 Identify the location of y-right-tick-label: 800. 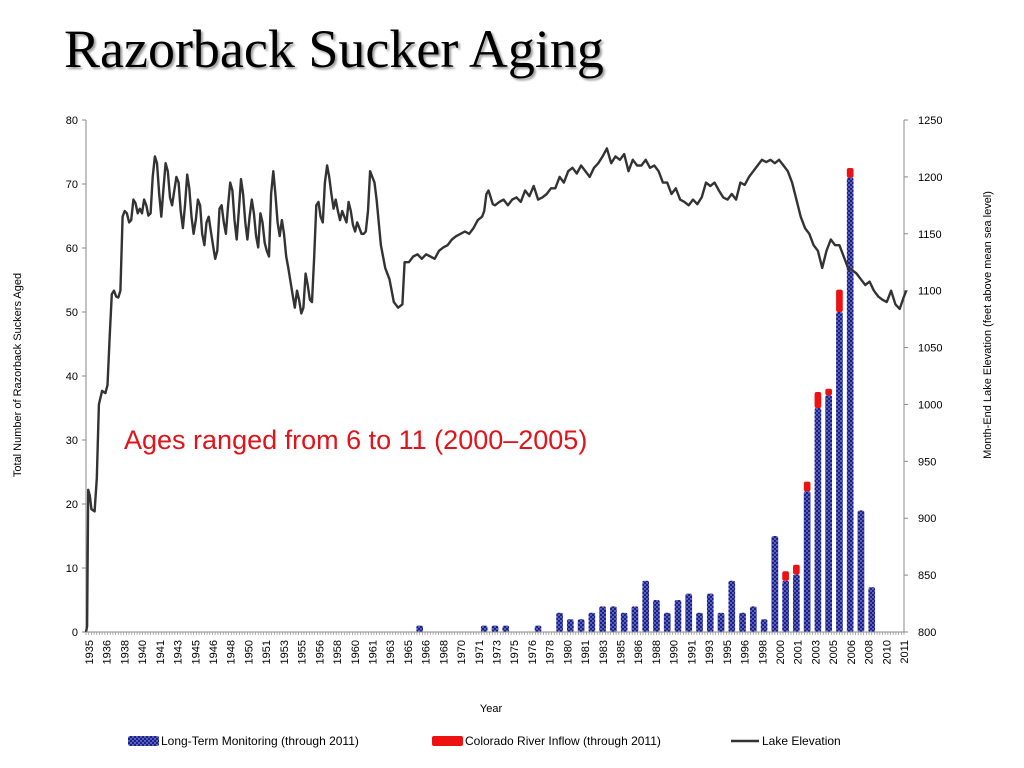
(927, 633).